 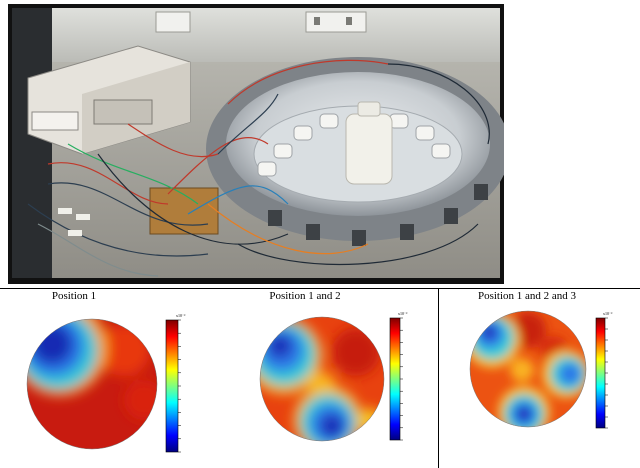 I want to click on vertical-divider, so click(x=438, y=378).